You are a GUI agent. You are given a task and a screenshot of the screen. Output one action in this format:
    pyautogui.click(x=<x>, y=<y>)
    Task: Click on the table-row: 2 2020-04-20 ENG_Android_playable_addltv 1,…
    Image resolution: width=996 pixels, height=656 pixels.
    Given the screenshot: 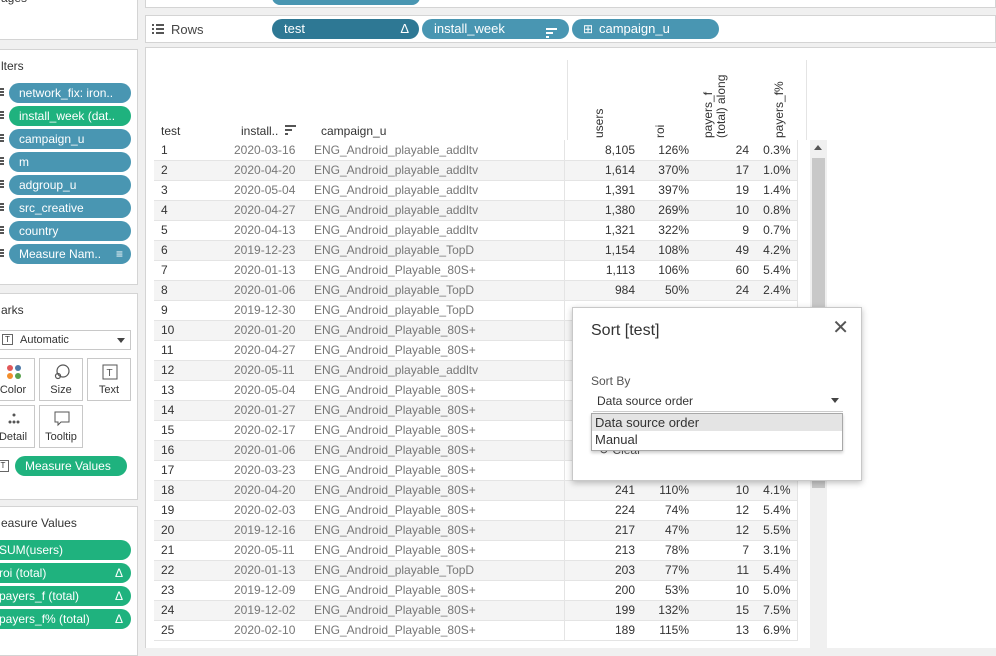 What is the action you would take?
    pyautogui.click(x=476, y=170)
    